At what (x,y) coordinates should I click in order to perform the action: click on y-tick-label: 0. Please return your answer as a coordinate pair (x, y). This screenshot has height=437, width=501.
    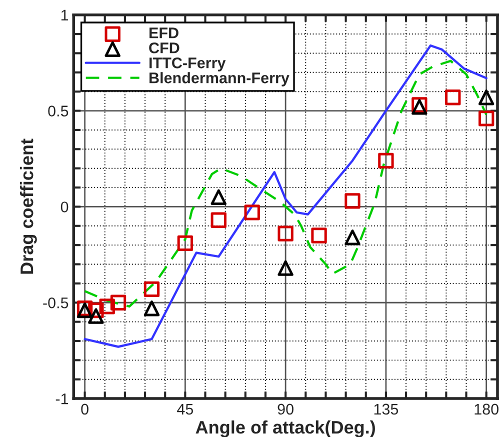
    Looking at the image, I should click on (64, 207).